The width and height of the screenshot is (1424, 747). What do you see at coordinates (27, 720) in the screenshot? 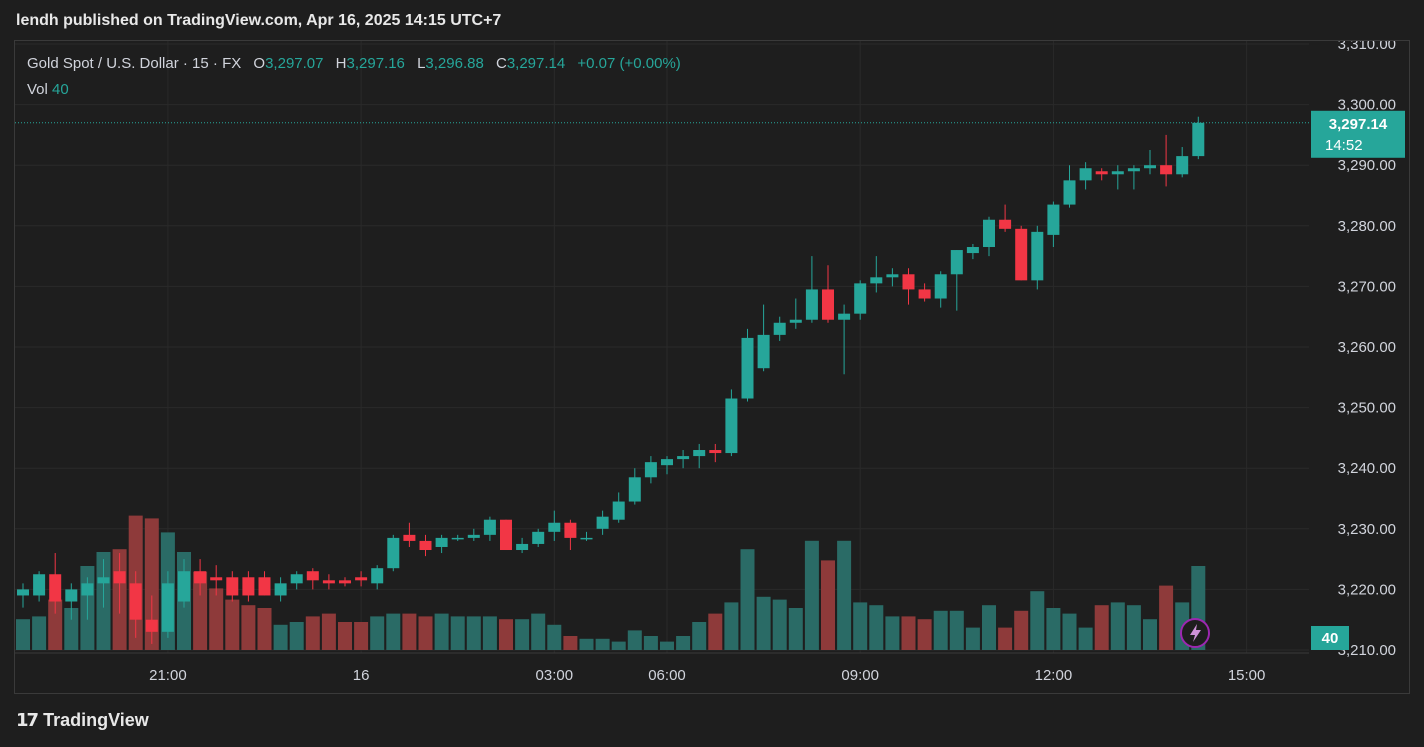
I see `tradingview-logo-icon: 17` at bounding box center [27, 720].